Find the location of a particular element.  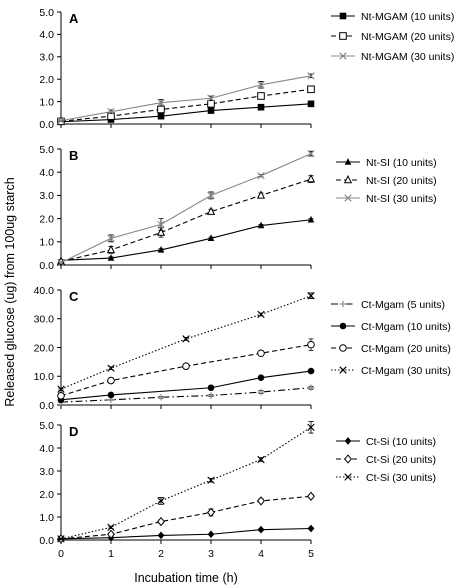

legend-label: Nt-MGAM (30 units) is located at coordinates (407, 57).